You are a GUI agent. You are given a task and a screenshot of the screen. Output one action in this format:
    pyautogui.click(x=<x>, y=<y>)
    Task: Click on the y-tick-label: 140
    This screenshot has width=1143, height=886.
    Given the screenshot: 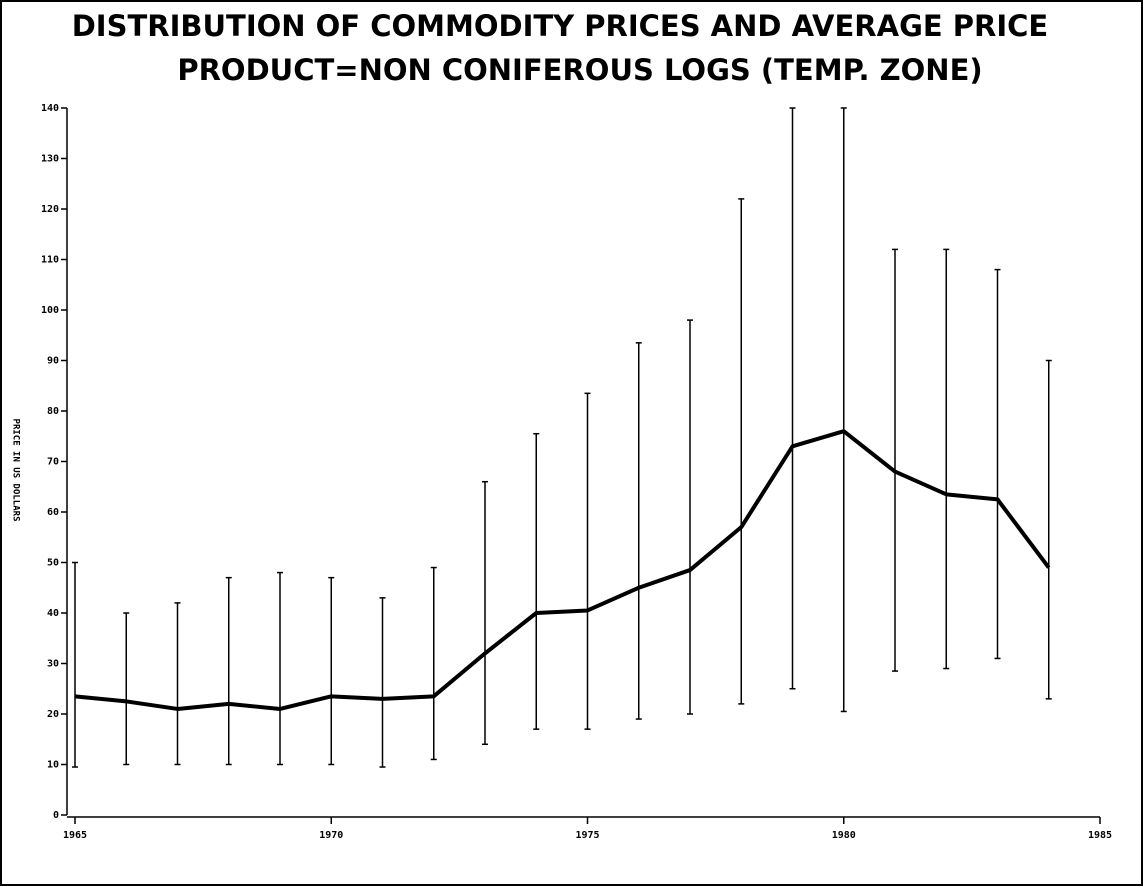 What is the action you would take?
    pyautogui.click(x=50, y=108)
    